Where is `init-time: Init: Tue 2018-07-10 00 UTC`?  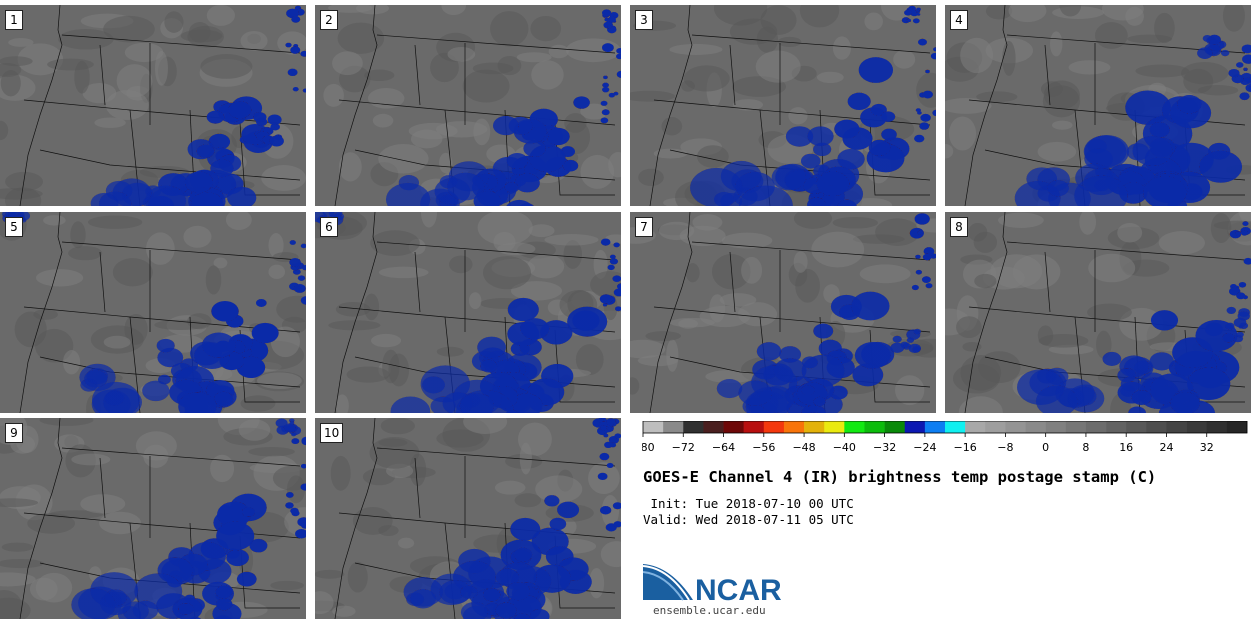 init-time: Init: Tue 2018-07-10 00 UTC is located at coordinates (748, 503).